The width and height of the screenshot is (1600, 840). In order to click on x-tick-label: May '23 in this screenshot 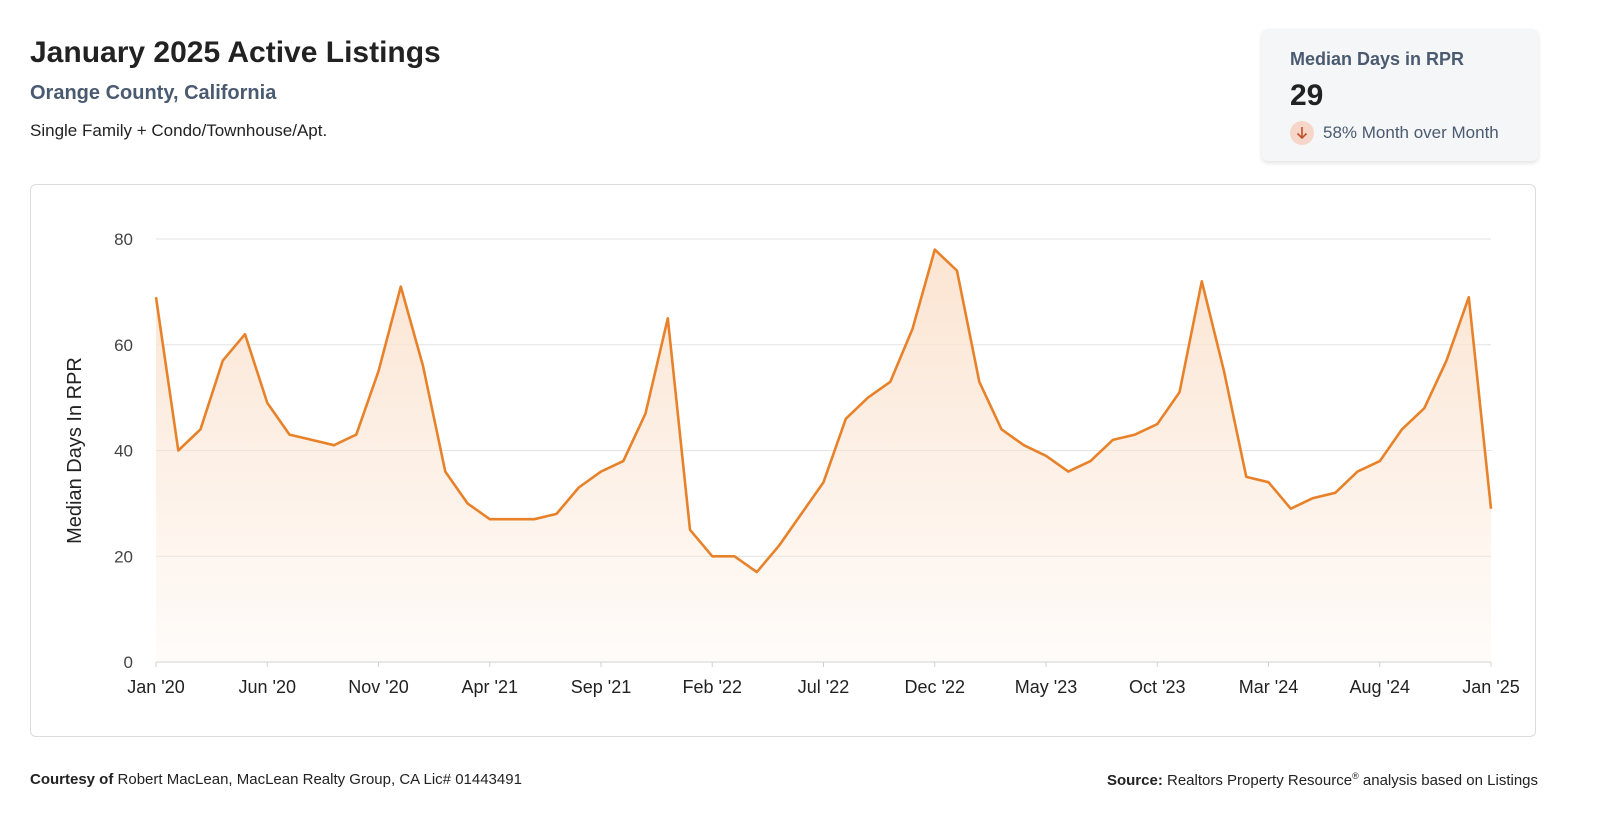, I will do `click(1046, 687)`.